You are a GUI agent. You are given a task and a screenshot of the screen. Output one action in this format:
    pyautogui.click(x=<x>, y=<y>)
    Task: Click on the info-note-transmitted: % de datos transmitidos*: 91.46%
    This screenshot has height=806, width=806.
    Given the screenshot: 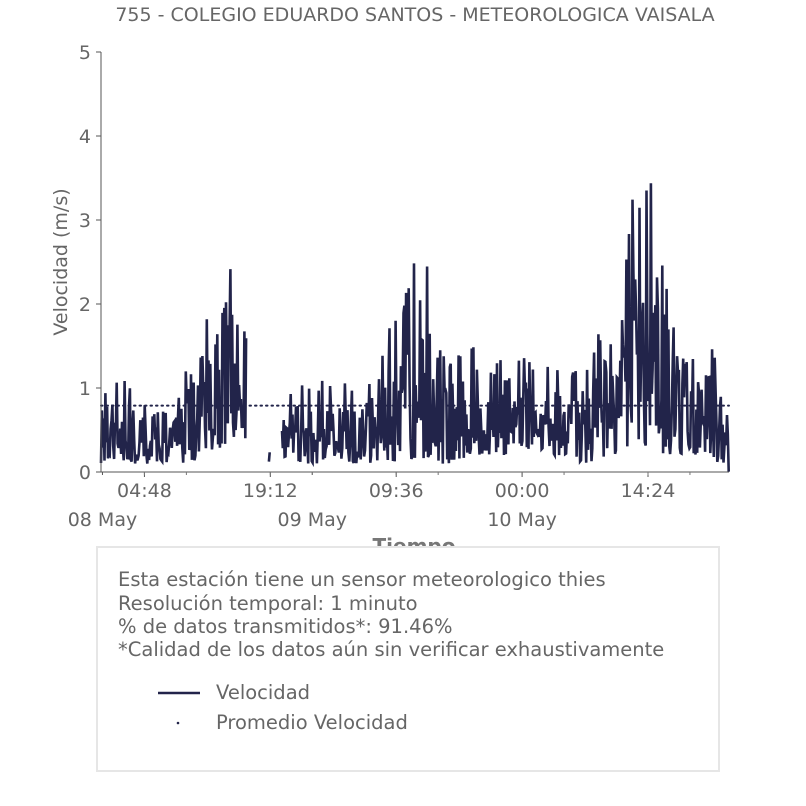 What is the action you would take?
    pyautogui.click(x=285, y=626)
    